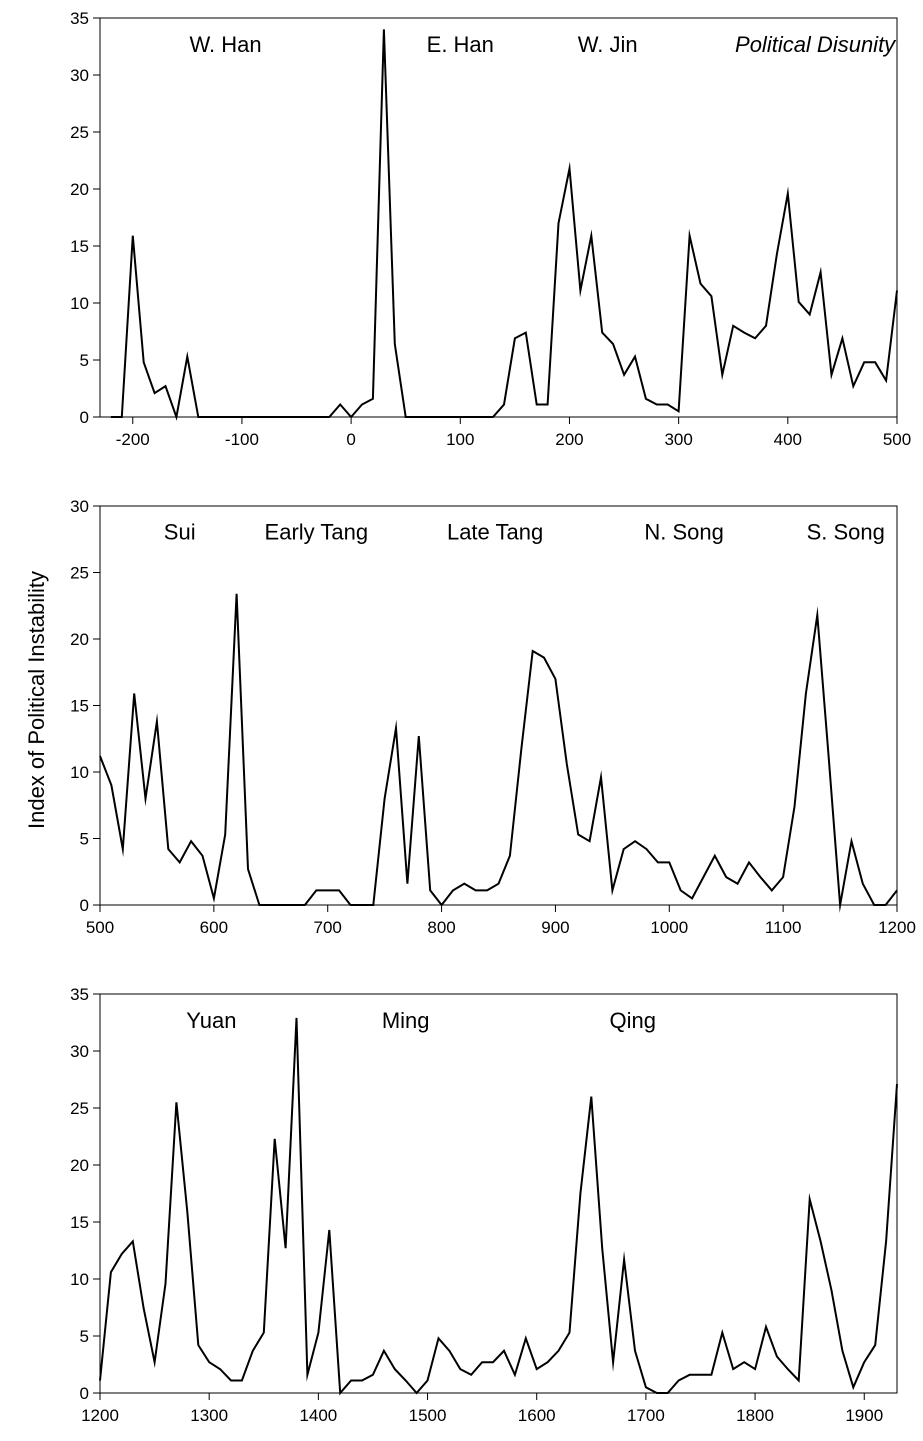 The image size is (923, 1441). I want to click on era-label: Late Tang, so click(495, 531).